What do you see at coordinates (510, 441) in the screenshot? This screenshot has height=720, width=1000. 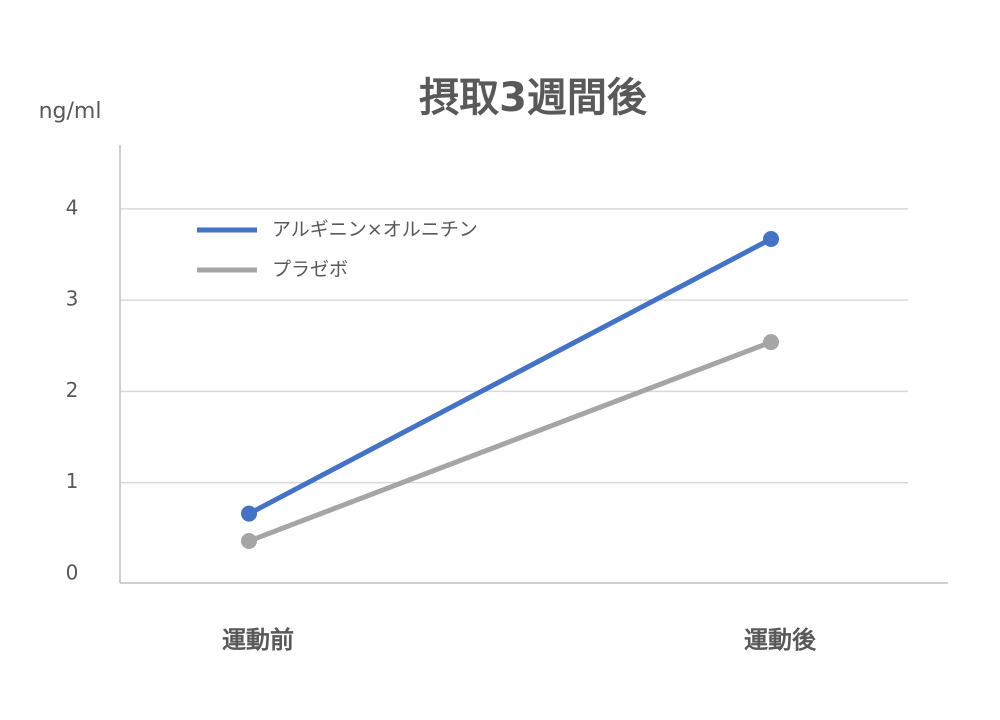 I see `series-line` at bounding box center [510, 441].